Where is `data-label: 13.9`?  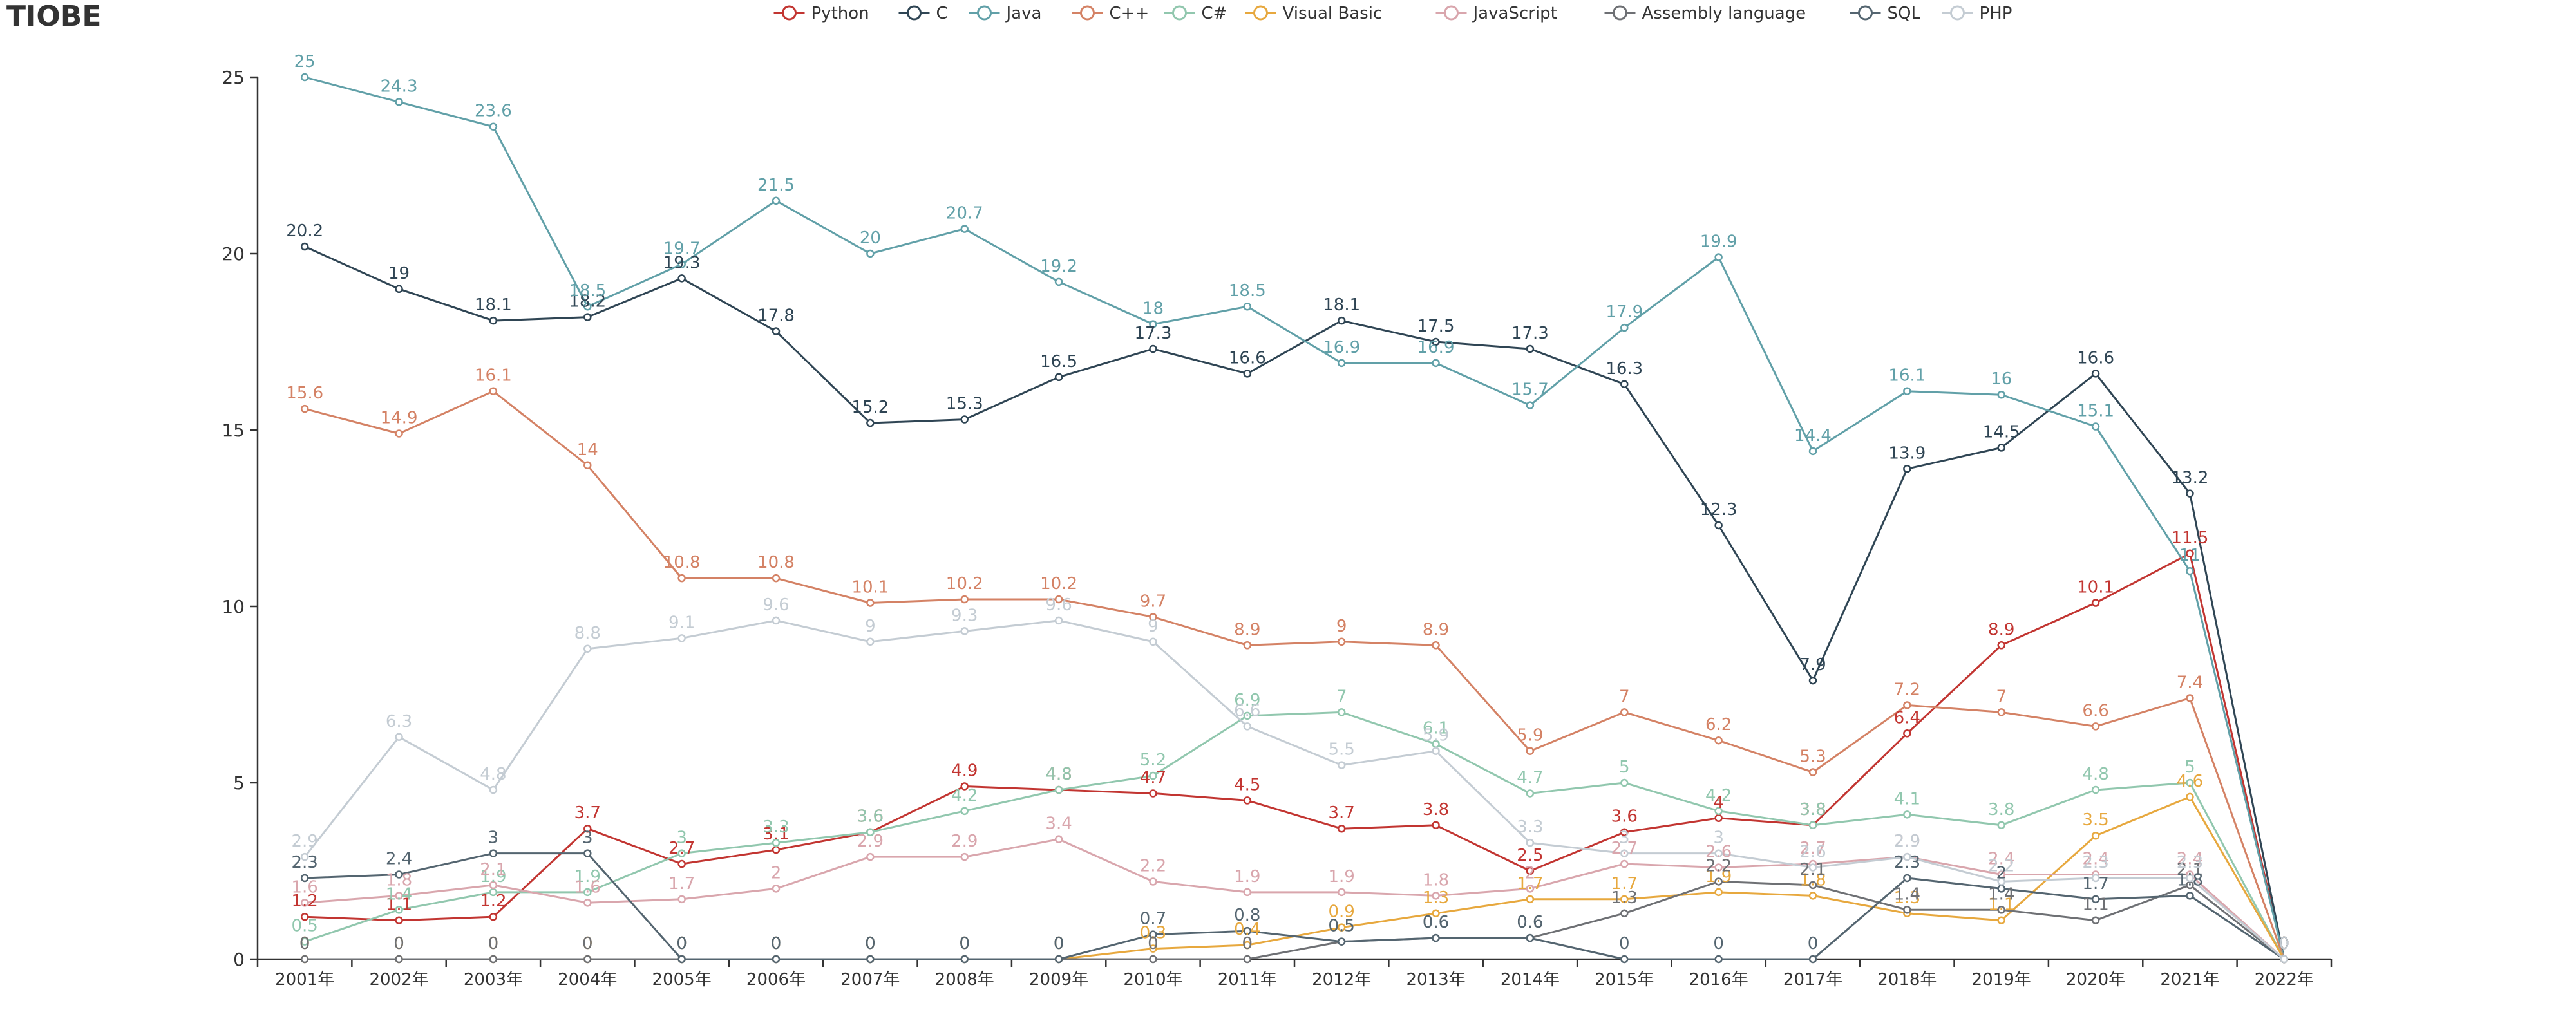 data-label: 13.9 is located at coordinates (1907, 454).